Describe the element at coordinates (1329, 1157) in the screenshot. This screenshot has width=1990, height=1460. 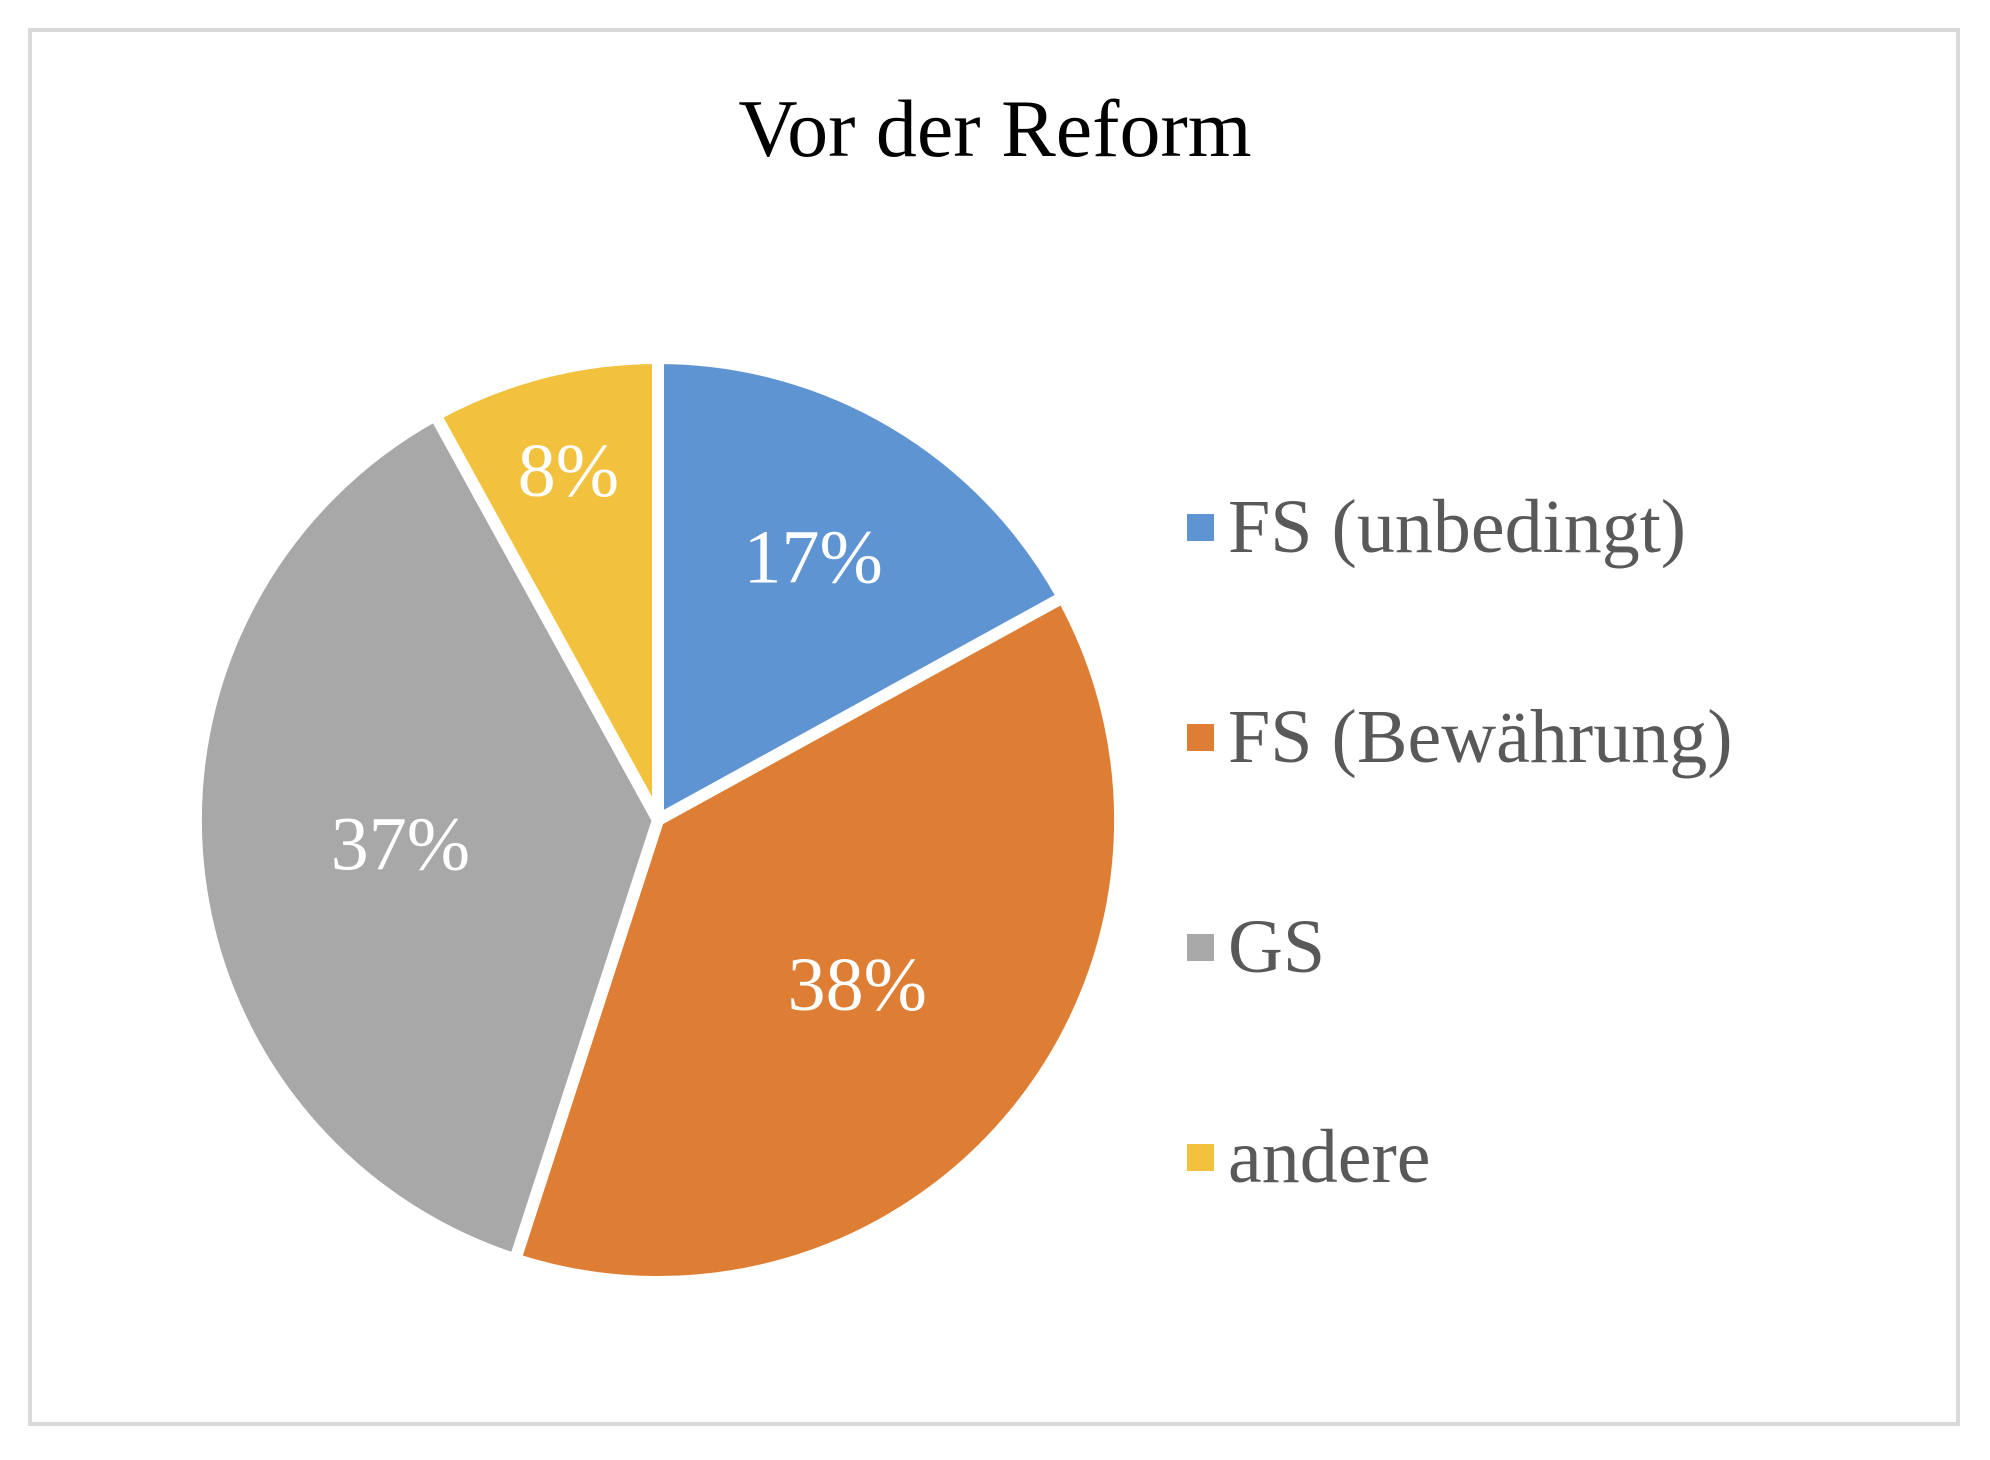
I see `legend-label: andere` at that location.